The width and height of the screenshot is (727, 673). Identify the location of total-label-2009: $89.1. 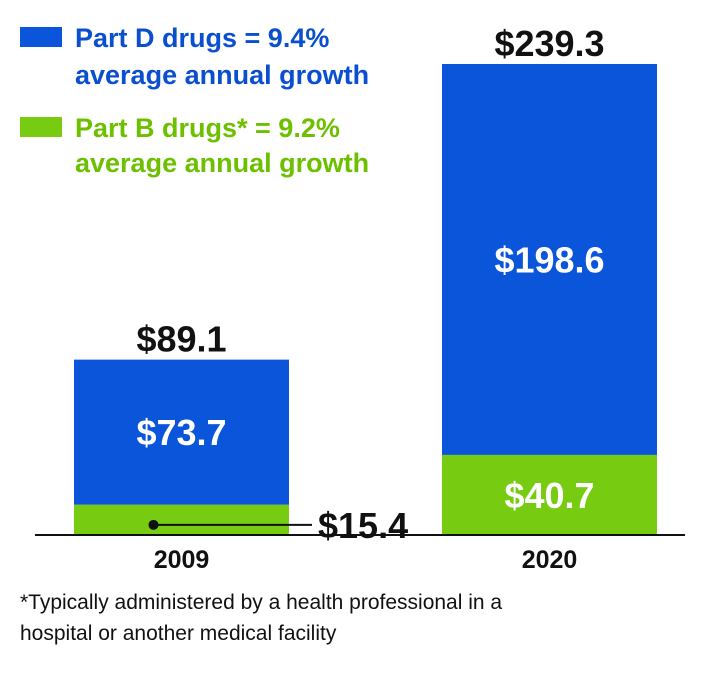
(181, 339).